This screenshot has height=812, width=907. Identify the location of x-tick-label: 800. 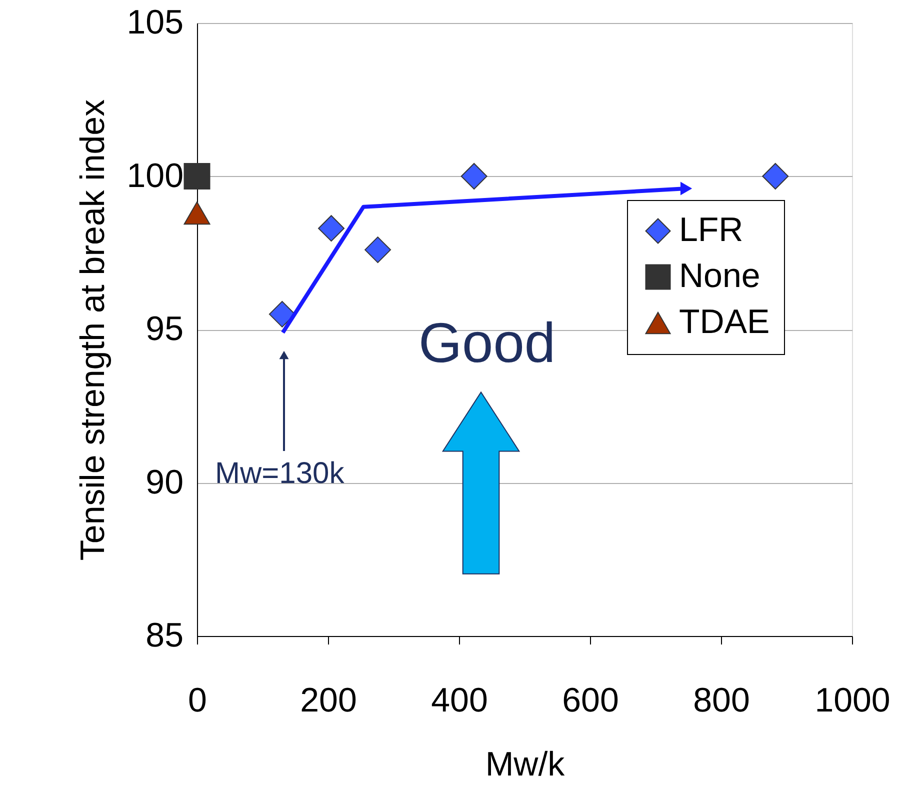
(721, 701).